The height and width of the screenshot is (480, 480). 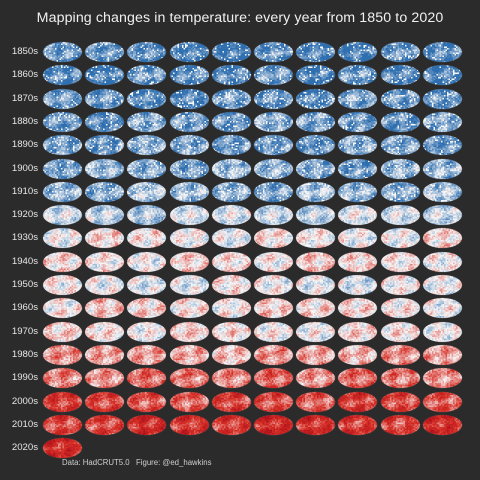 What do you see at coordinates (231, 331) in the screenshot?
I see `year-map-1974` at bounding box center [231, 331].